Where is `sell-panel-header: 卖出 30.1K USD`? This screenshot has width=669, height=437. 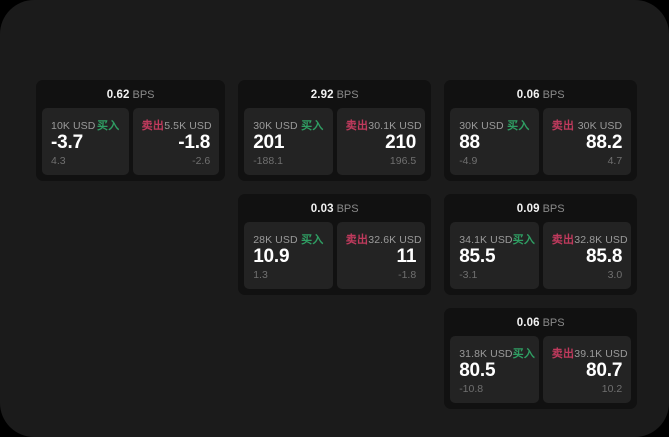
sell-panel-header: 卖出 30.1K USD is located at coordinates (383, 124).